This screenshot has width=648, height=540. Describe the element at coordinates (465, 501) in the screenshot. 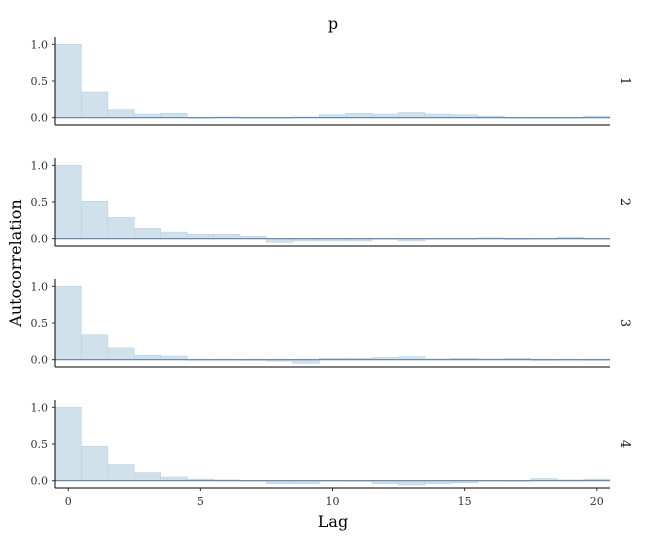

I see `x-tick-label: 15` at that location.